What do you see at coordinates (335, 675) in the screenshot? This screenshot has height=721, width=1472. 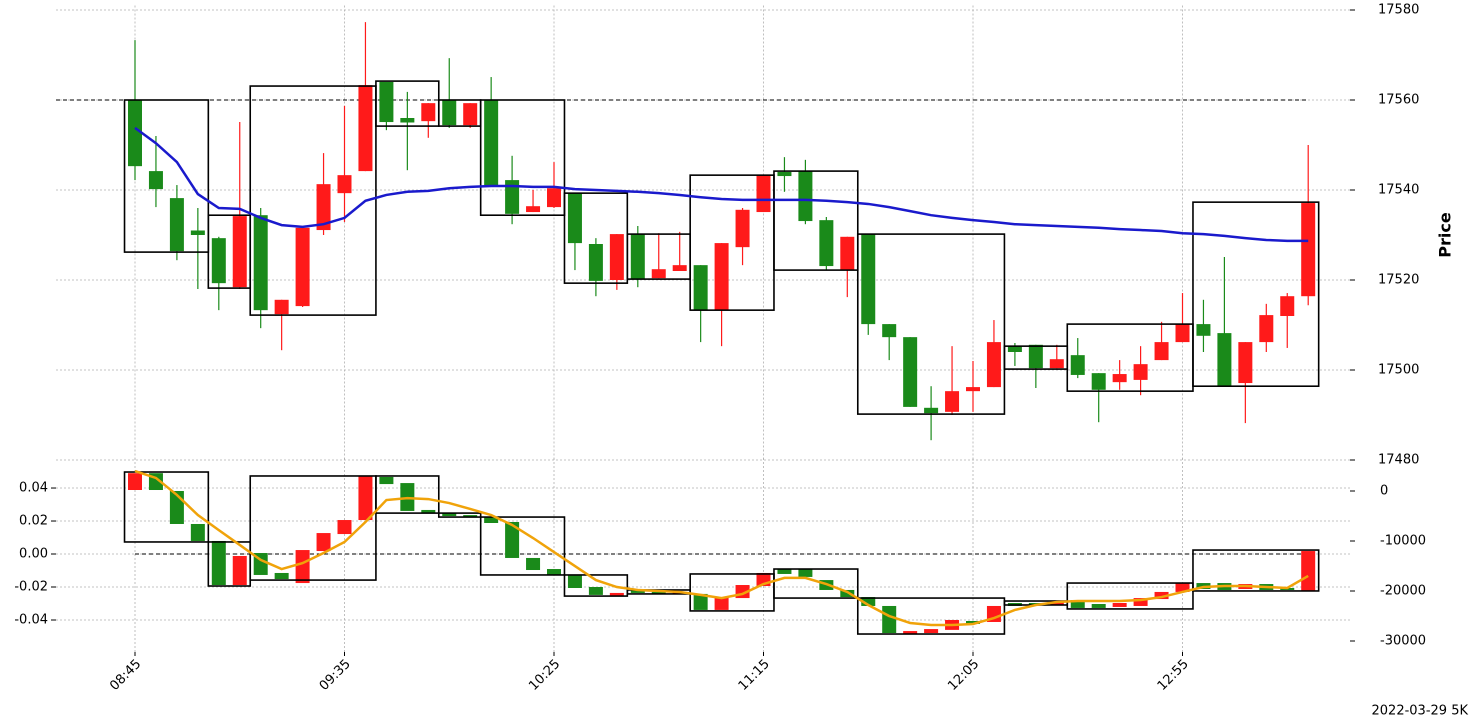 I see `x-tick-label: 09:35` at bounding box center [335, 675].